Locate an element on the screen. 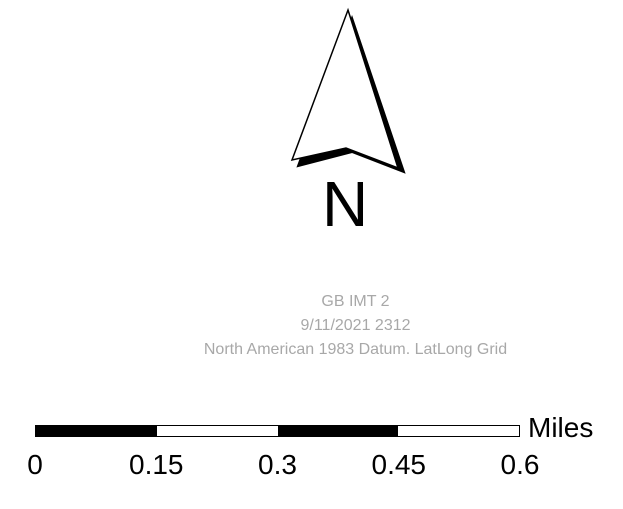 The width and height of the screenshot is (623, 509). scale-tick-label: 0.15 is located at coordinates (156, 464).